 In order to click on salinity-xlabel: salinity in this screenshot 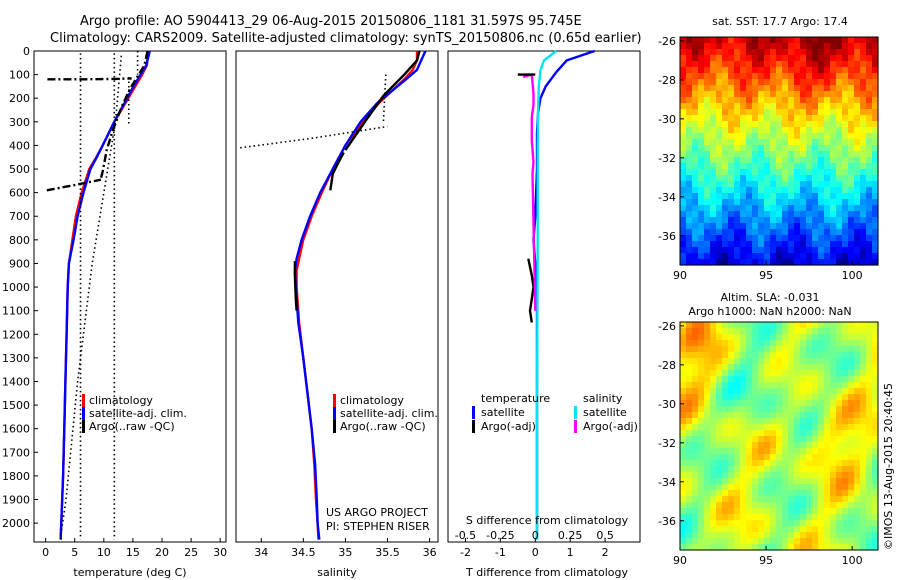, I will do `click(337, 572)`.